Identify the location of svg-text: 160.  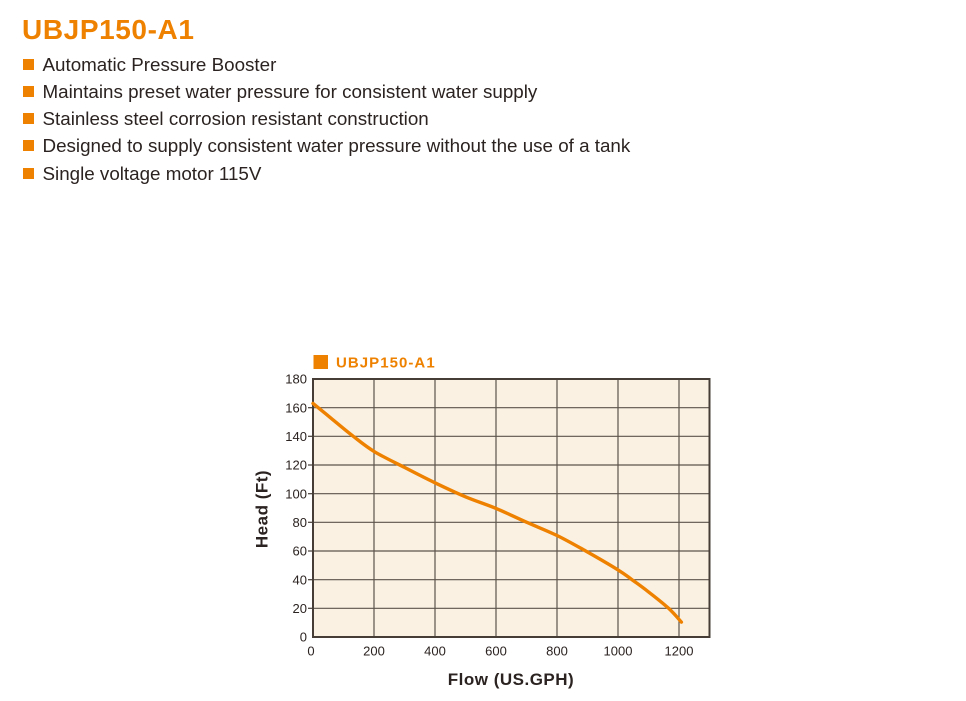
(296, 407).